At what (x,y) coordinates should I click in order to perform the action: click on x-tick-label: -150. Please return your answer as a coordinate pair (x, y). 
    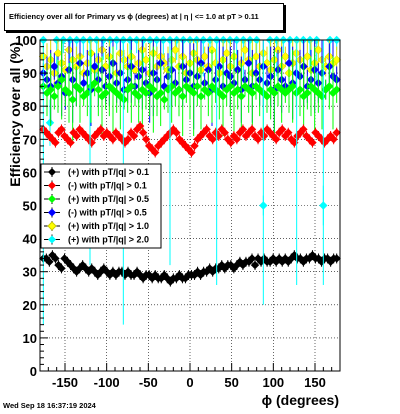
    Looking at the image, I should click on (65, 382).